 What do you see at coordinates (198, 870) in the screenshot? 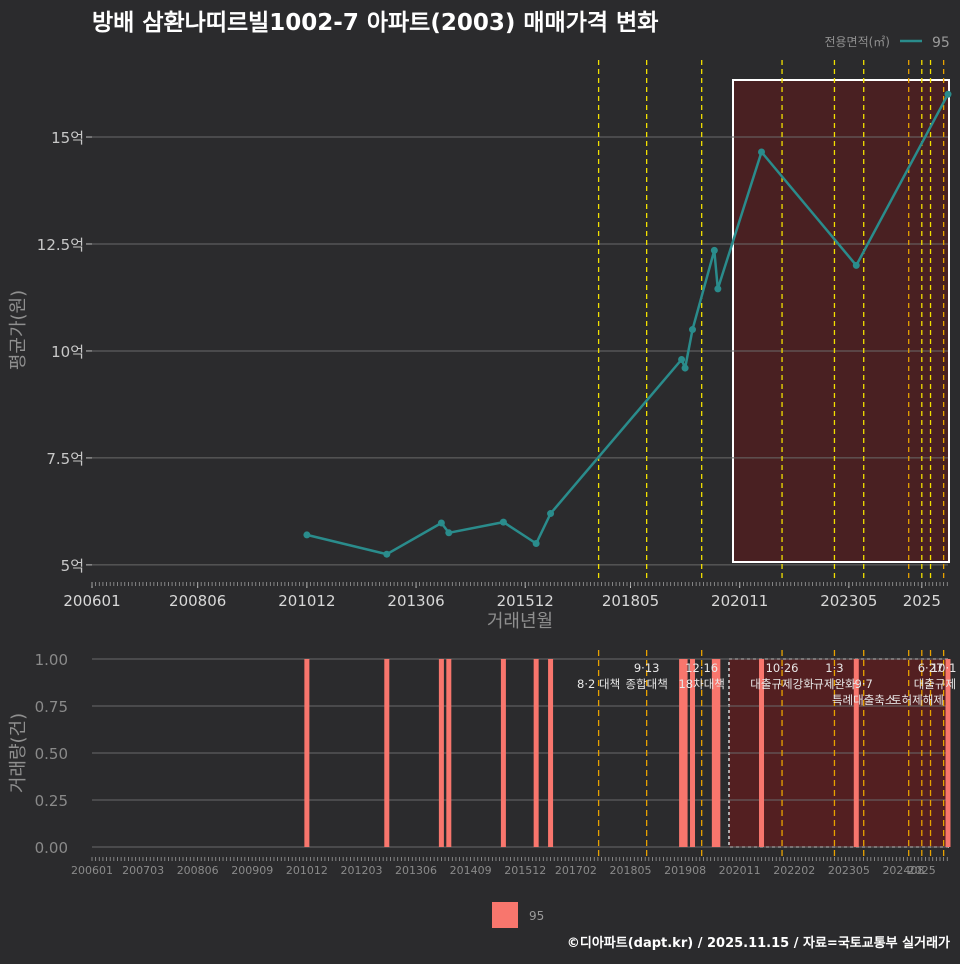
I see `volume-x-tick-label: 200806` at bounding box center [198, 870].